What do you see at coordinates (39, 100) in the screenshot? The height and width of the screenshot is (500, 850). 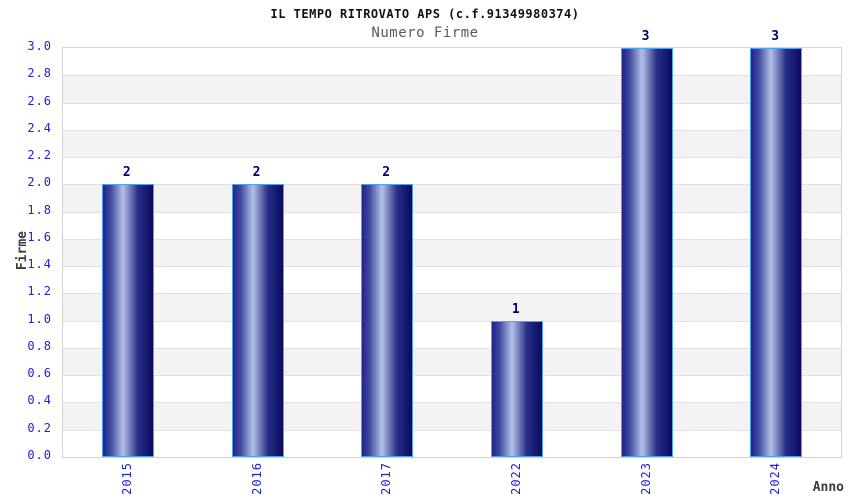 I see `y-tick-2.6: 2.6` at bounding box center [39, 100].